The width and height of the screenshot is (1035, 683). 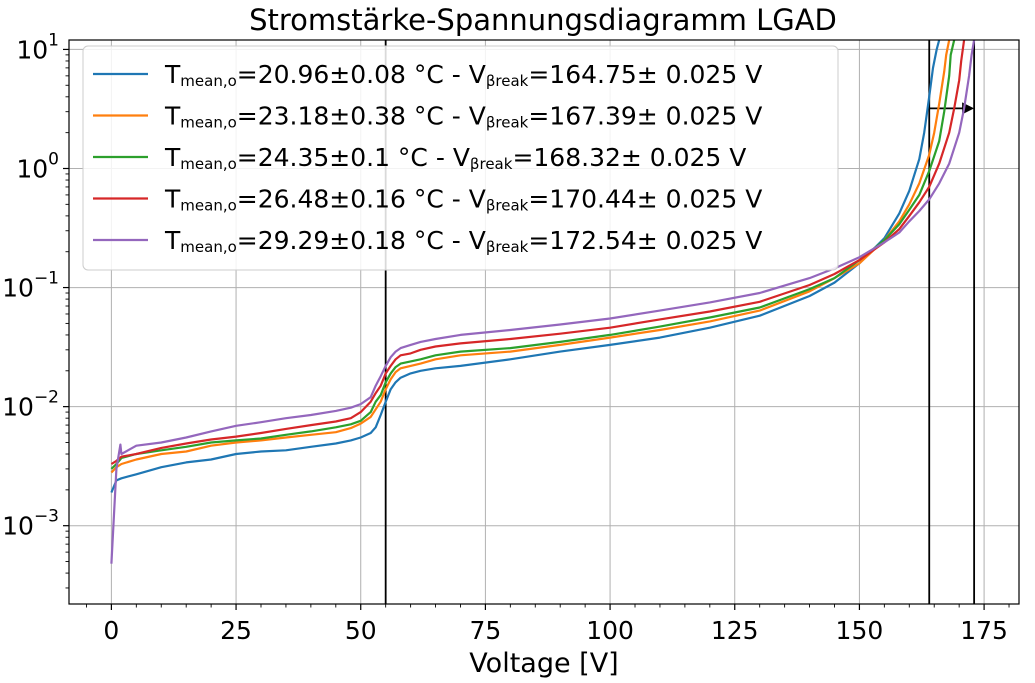 I want to click on y-tick-label: 10¹, so click(x=37, y=47).